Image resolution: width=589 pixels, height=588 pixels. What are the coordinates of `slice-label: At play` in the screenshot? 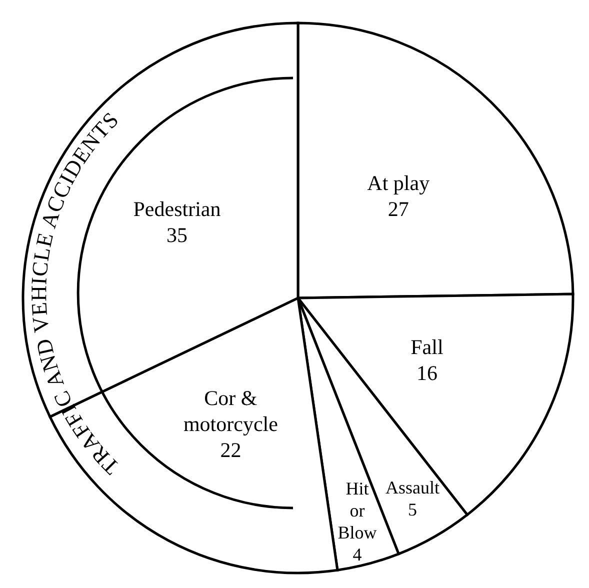 It's located at (398, 183).